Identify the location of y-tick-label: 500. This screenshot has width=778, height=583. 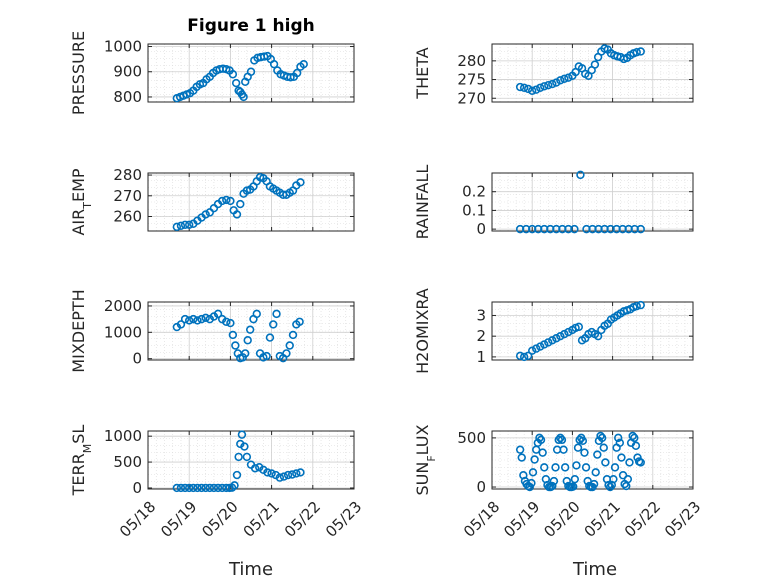
(127, 462).